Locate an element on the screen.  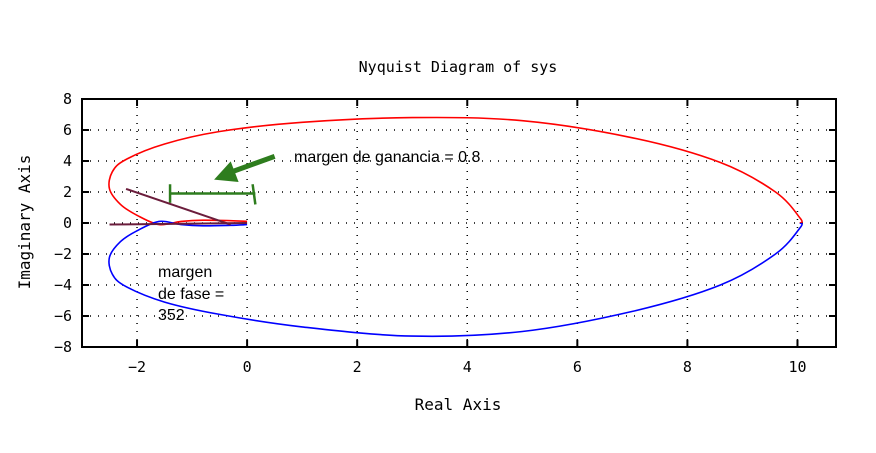
x-axis-label: Real Axis is located at coordinates (458, 404).